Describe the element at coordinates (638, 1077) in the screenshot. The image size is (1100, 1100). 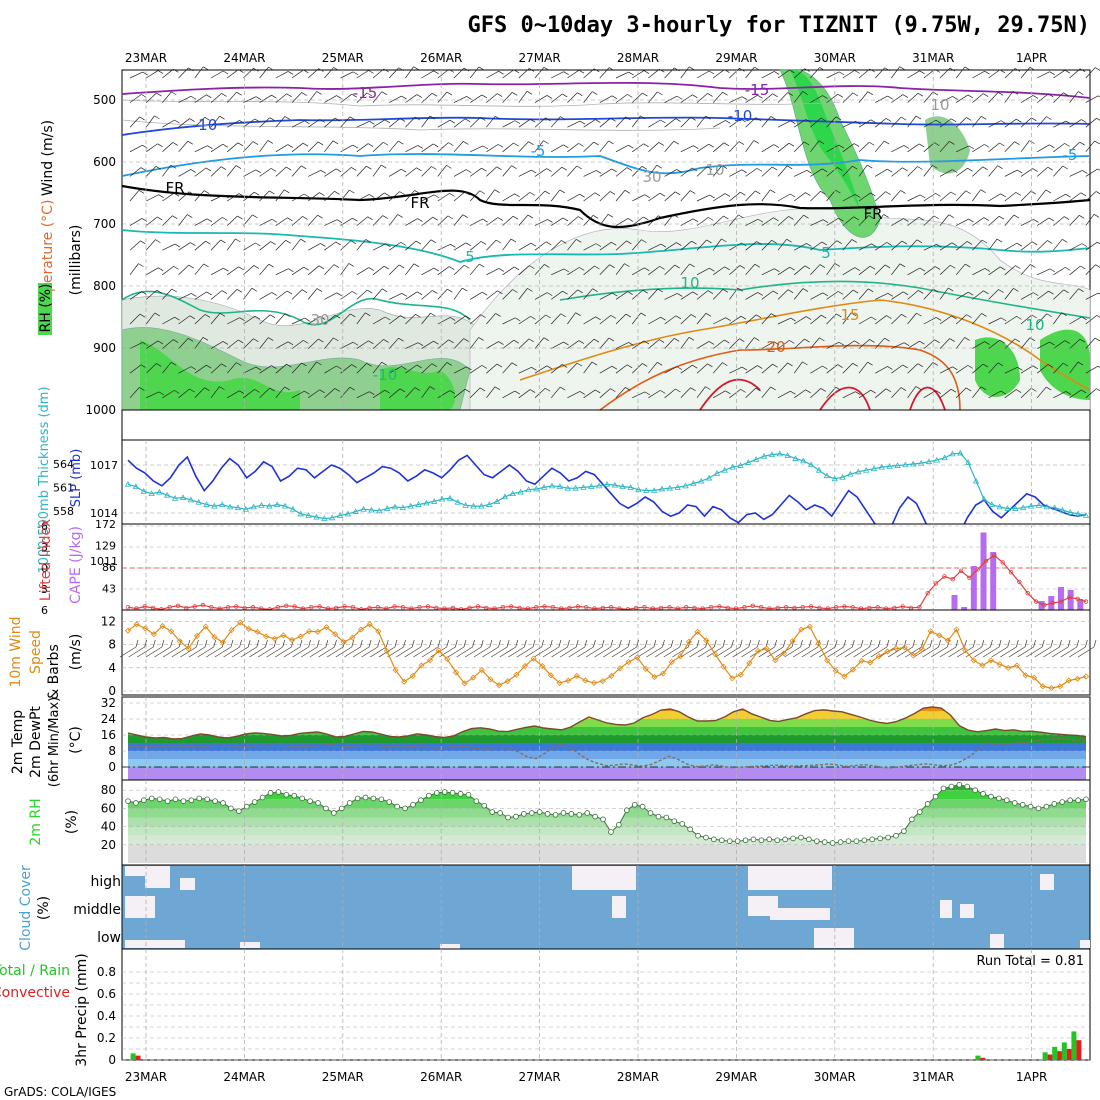
I see `bottom-date-label: 28MAR` at that location.